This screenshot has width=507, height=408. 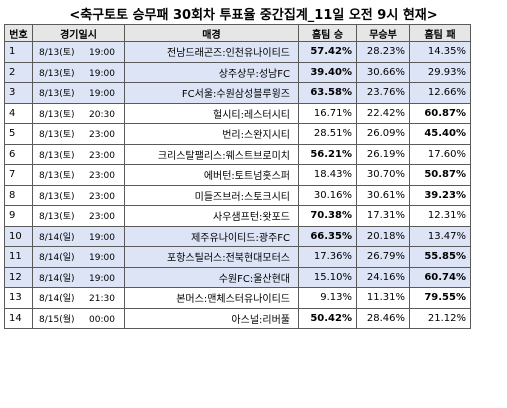 What do you see at coordinates (383, 277) in the screenshot?
I see `row-draw: 24.16%` at bounding box center [383, 277].